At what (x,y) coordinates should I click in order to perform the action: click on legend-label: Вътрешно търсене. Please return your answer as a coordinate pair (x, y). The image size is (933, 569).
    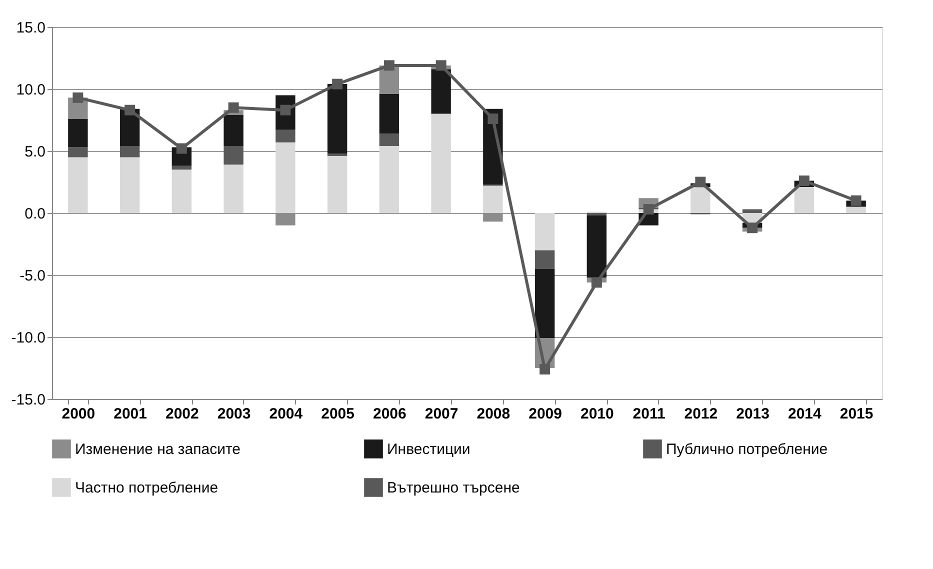
    Looking at the image, I should click on (453, 488).